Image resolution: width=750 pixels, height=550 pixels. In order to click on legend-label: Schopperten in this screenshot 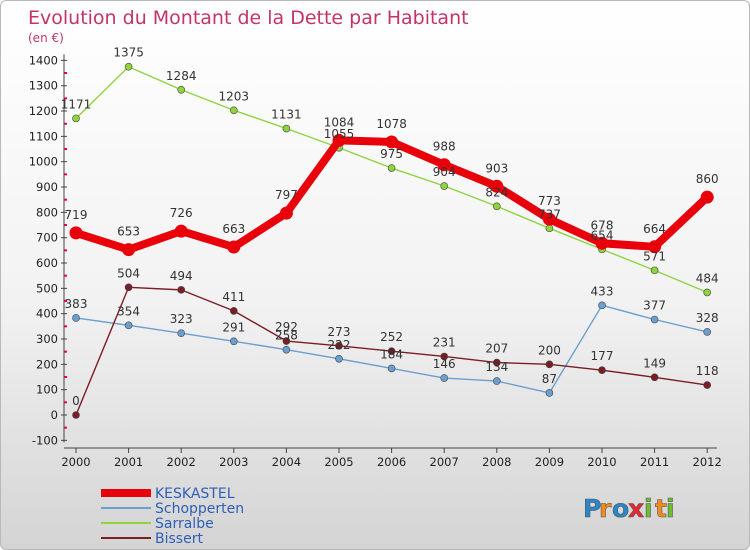, I will do `click(199, 509)`.